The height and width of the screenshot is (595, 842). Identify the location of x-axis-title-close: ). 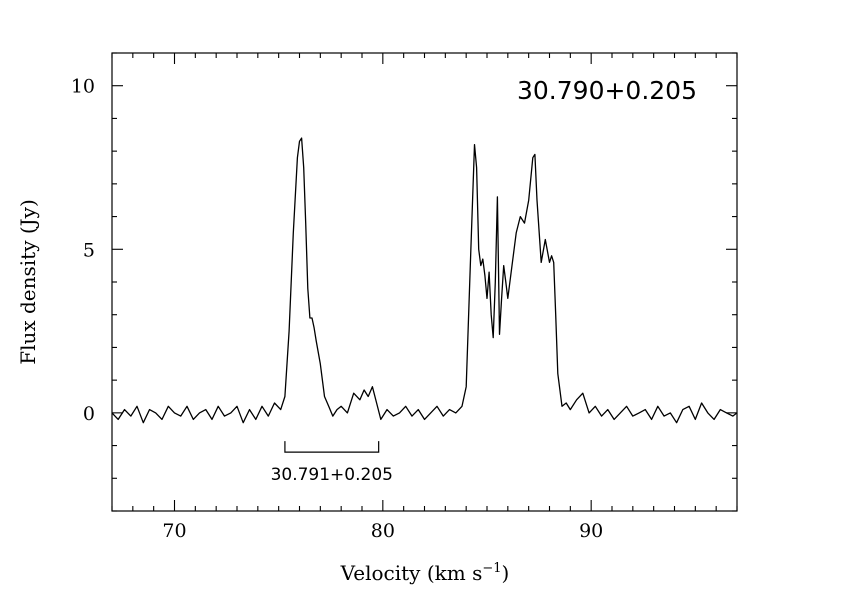
(506, 573).